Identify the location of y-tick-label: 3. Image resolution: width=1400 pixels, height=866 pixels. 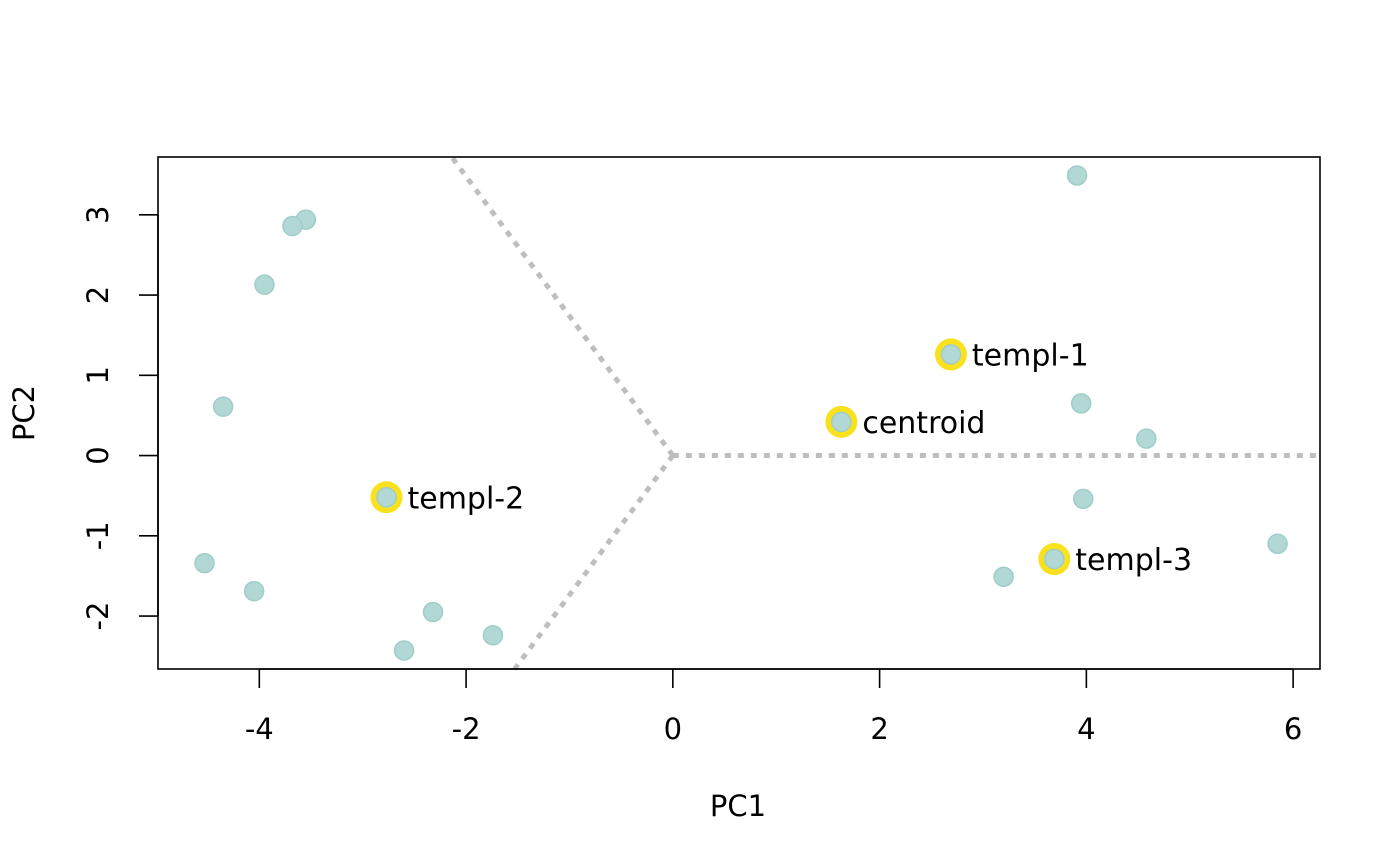
(98, 215).